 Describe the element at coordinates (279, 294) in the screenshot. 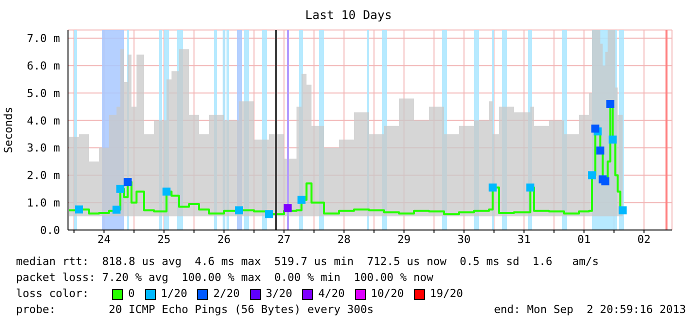

I see `legend-label: 3/20` at that location.